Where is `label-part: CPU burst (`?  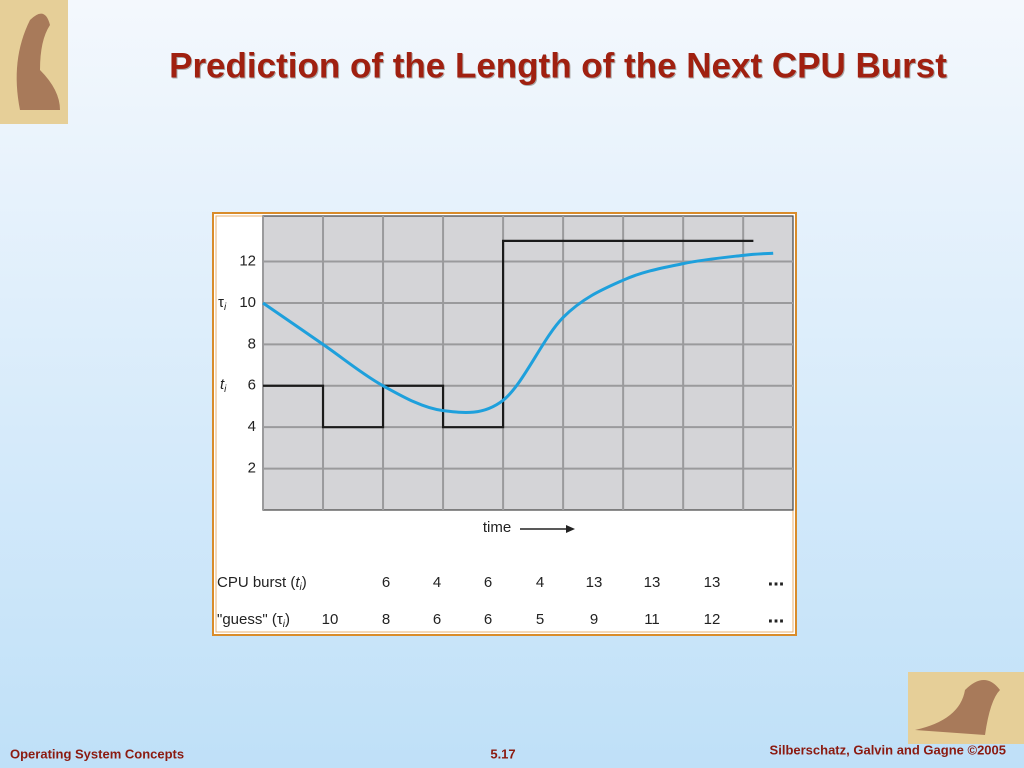
label-part: CPU burst ( is located at coordinates (256, 582).